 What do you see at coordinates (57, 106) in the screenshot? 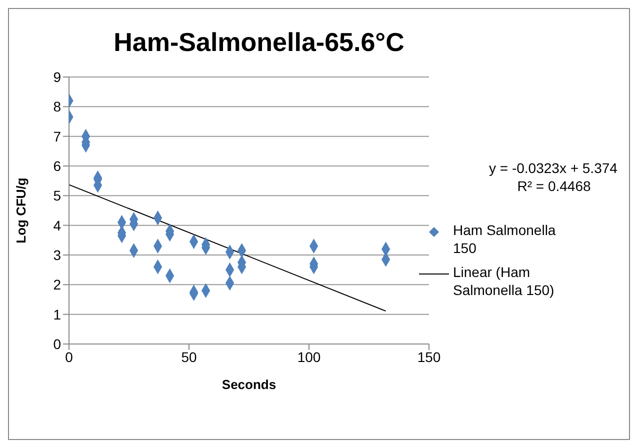
I see `y-tick-label: 8` at bounding box center [57, 106].